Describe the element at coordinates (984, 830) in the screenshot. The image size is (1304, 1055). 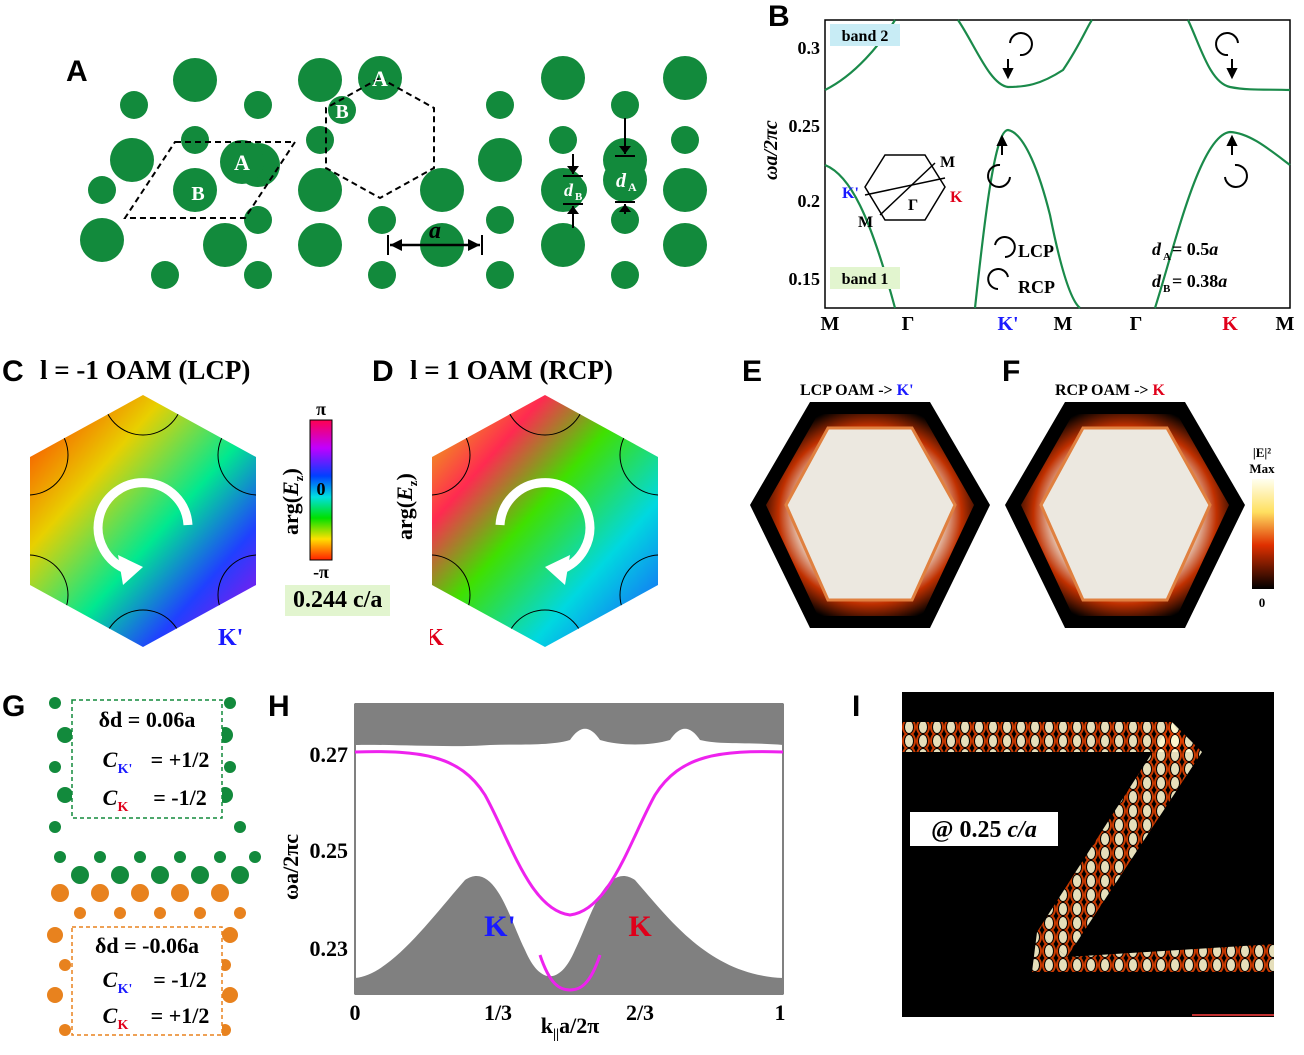
I see `svg-text: @ 0.25 c/a` at that location.